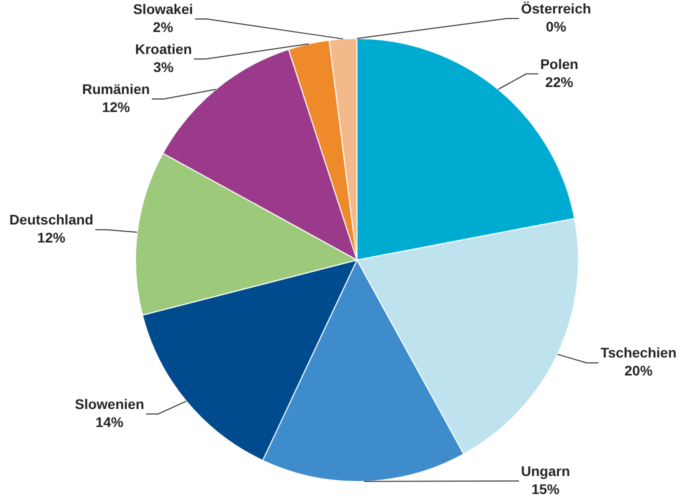 The width and height of the screenshot is (689, 503). I want to click on data-label: 20%, so click(639, 370).